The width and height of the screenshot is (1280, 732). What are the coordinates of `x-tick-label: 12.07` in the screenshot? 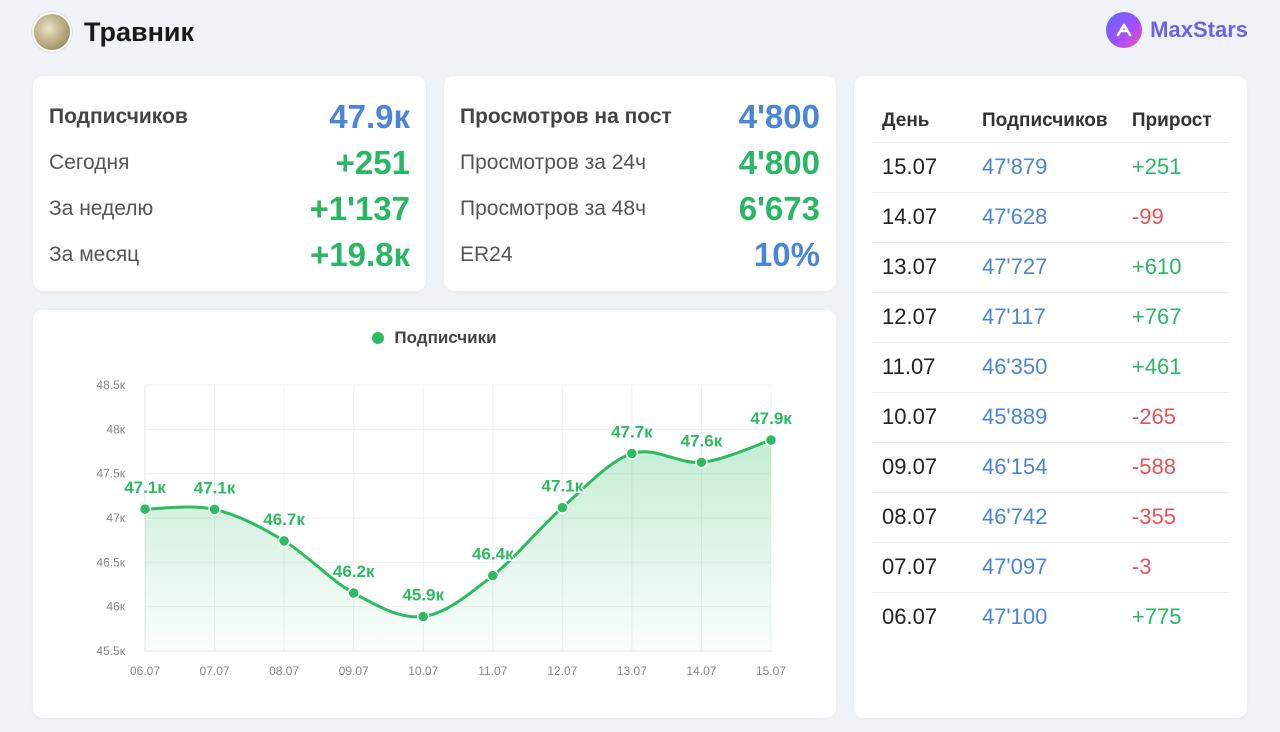 It's located at (562, 671).